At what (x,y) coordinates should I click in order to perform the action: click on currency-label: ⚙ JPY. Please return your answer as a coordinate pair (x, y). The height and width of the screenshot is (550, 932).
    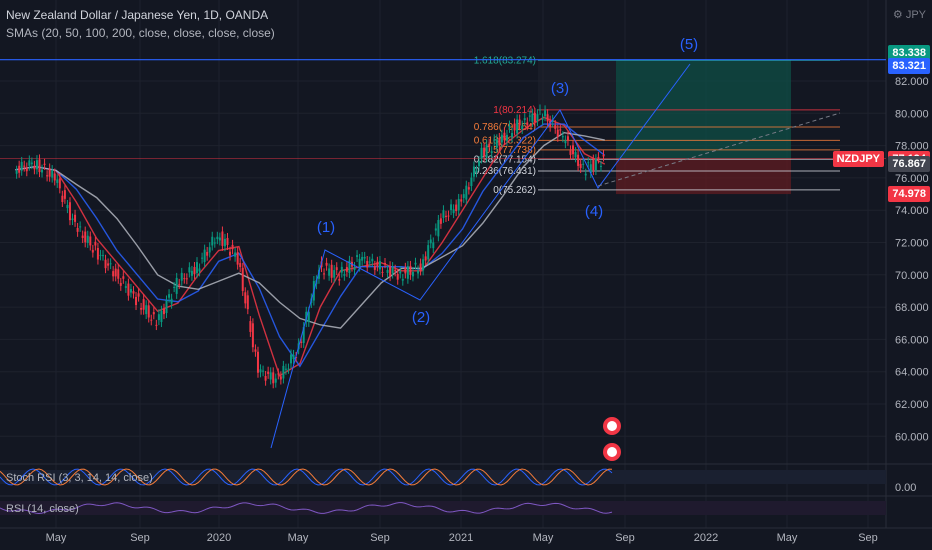
    Looking at the image, I should click on (909, 15).